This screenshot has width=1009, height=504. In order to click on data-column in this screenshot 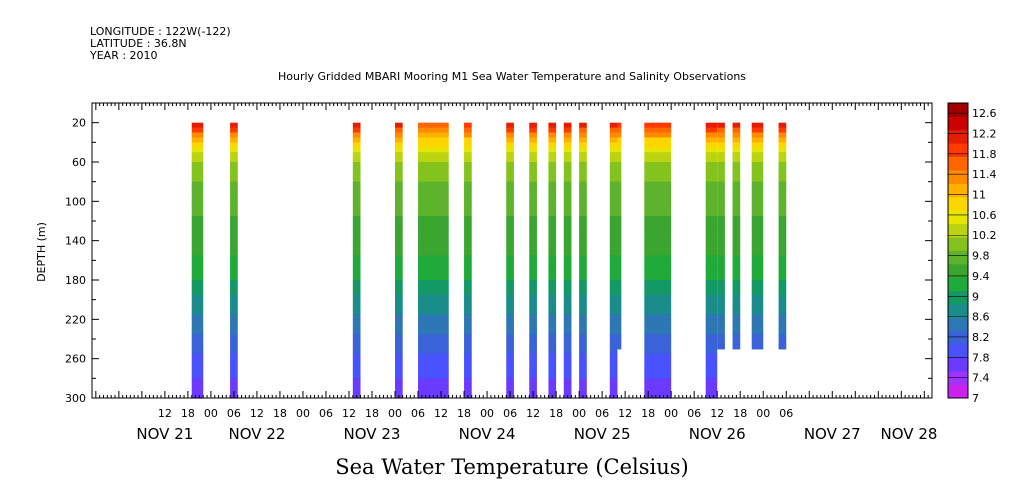, I will do `click(510, 260)`.